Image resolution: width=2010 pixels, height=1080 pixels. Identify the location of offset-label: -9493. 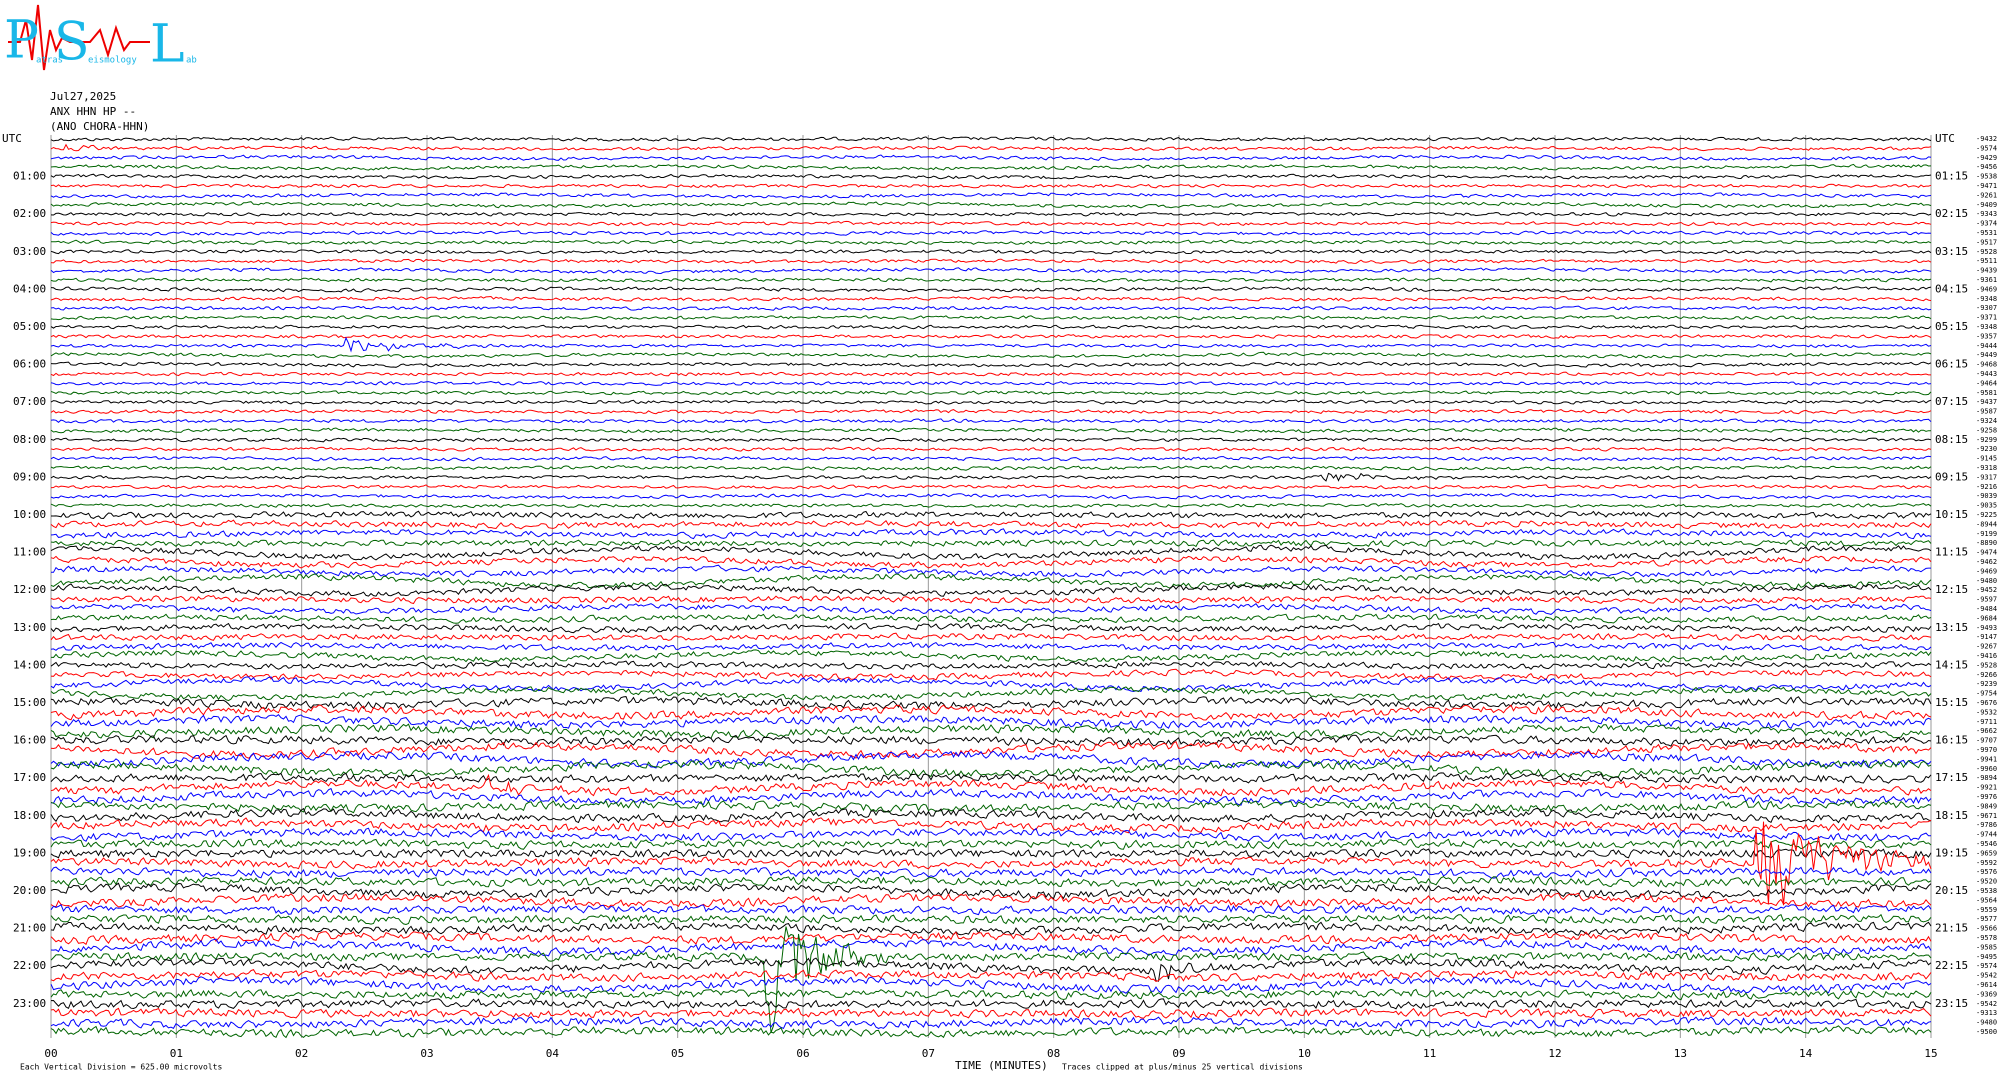
(1986, 628).